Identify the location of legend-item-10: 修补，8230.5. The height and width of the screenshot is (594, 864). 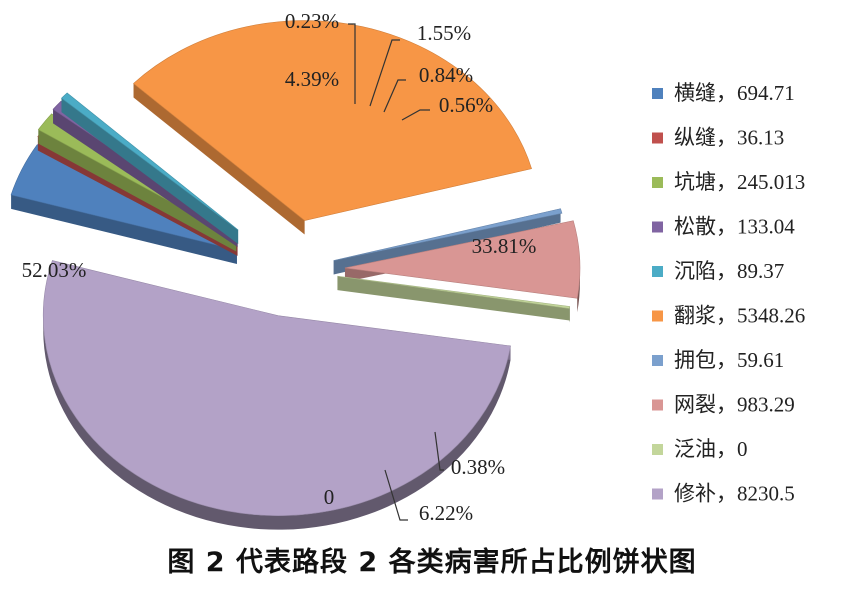
(723, 494).